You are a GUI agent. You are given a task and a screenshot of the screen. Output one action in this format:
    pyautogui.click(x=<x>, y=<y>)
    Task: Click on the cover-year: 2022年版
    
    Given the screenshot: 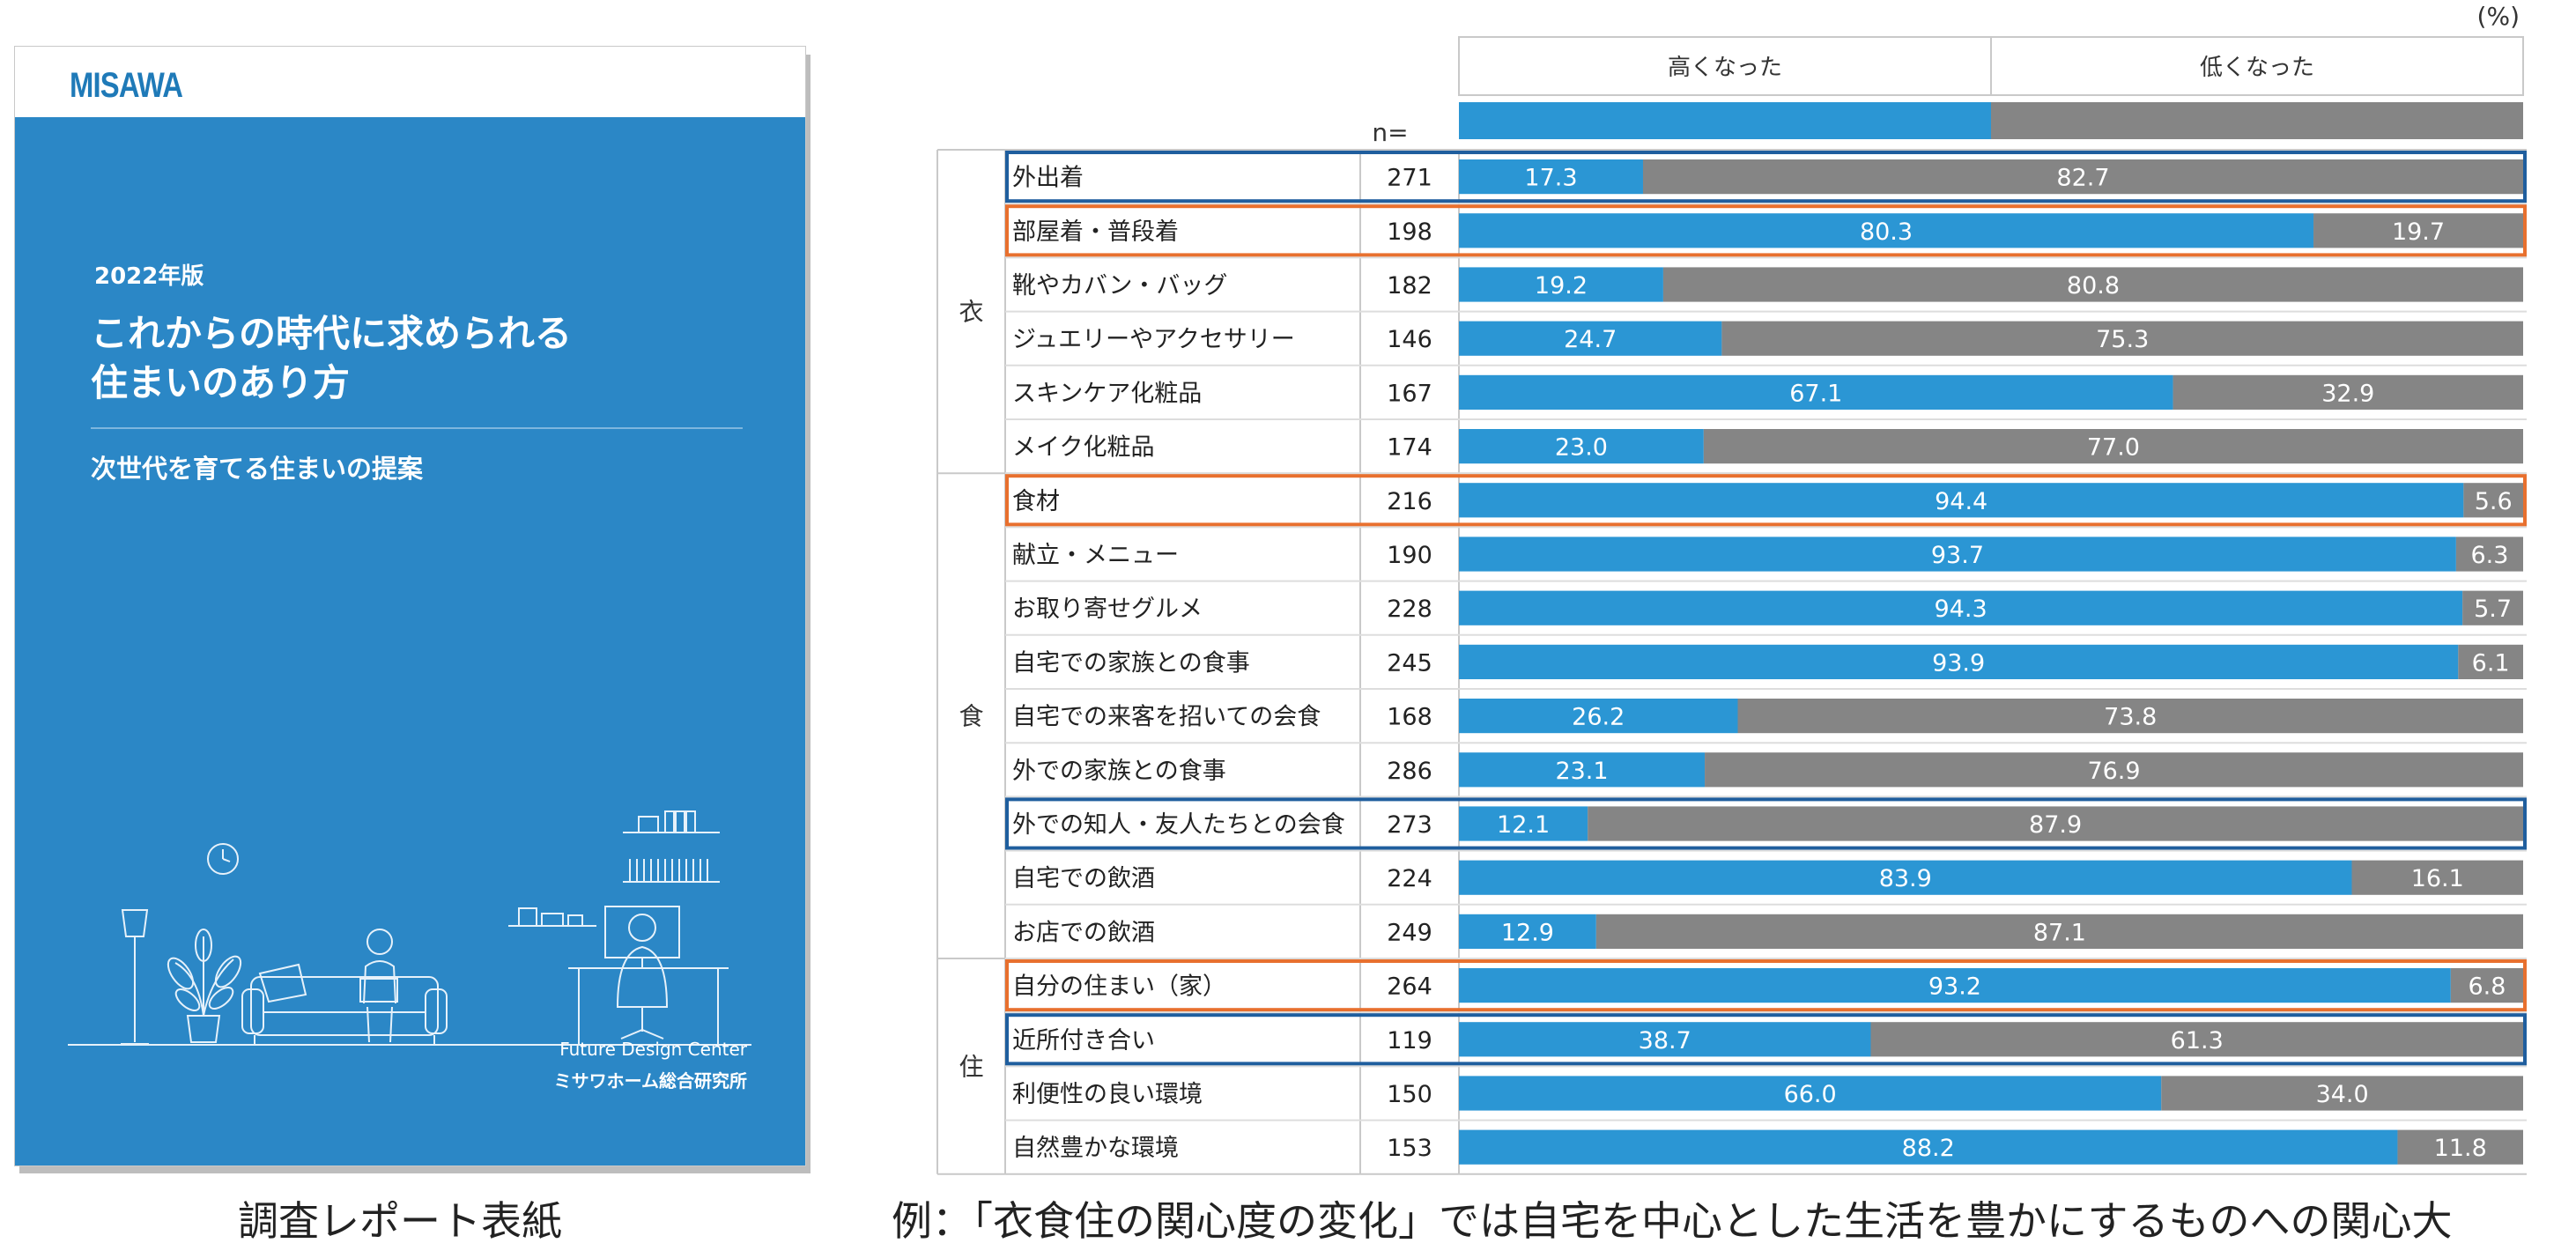 What is the action you would take?
    pyautogui.click(x=149, y=276)
    